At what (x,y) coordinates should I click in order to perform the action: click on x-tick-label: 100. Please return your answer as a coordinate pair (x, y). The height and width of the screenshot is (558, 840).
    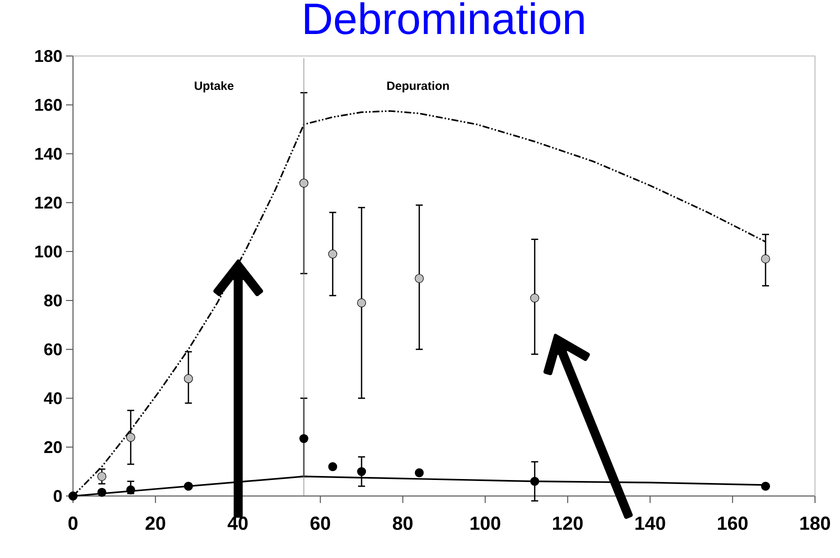
    Looking at the image, I should click on (485, 523).